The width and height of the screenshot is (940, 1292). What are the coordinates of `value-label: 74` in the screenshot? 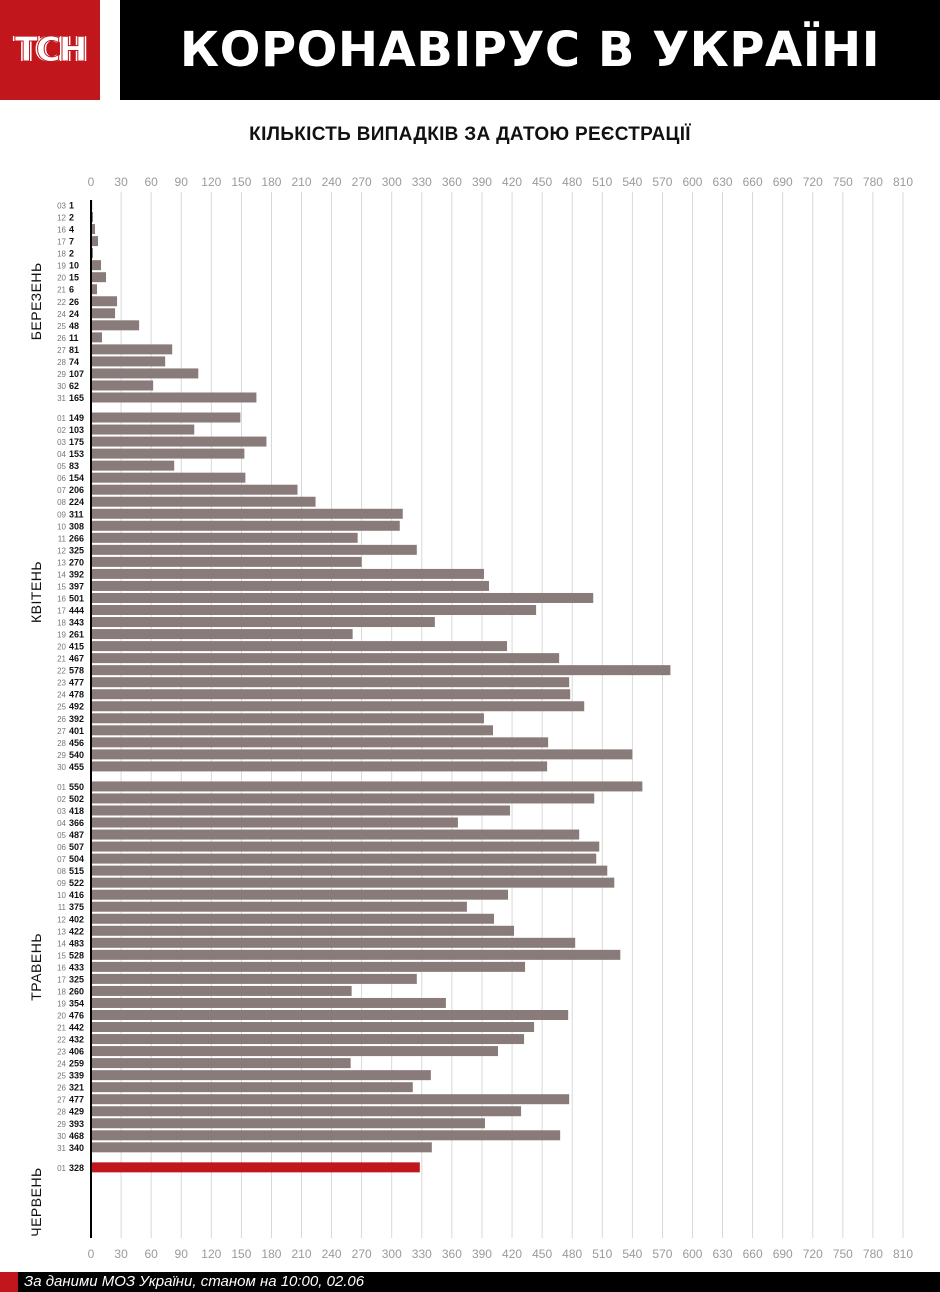 It's located at (74, 362).